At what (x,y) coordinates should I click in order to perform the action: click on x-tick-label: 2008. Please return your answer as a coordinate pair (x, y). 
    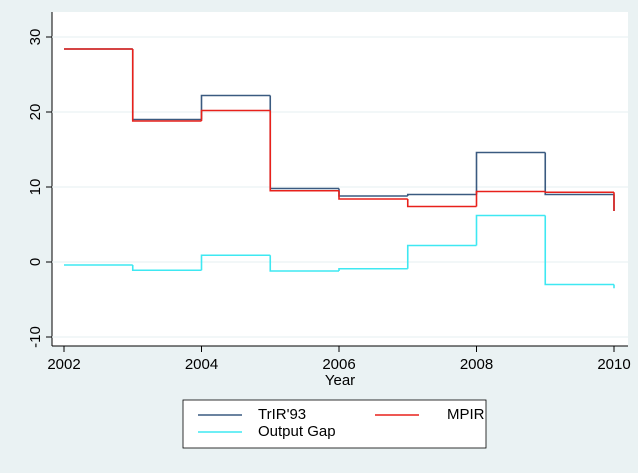
    Looking at the image, I should click on (476, 364).